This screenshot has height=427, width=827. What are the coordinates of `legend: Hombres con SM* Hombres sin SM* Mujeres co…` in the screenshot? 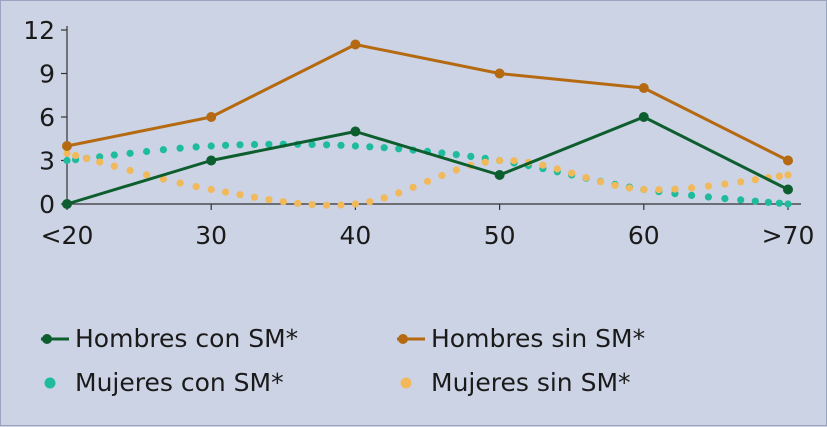 It's located at (343, 360).